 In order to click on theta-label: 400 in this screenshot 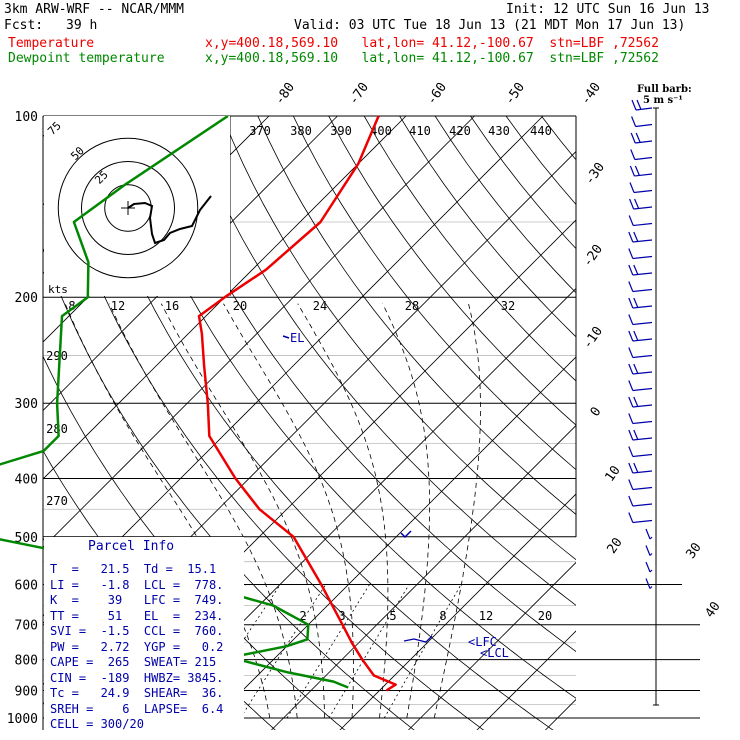, I will do `click(381, 131)`.